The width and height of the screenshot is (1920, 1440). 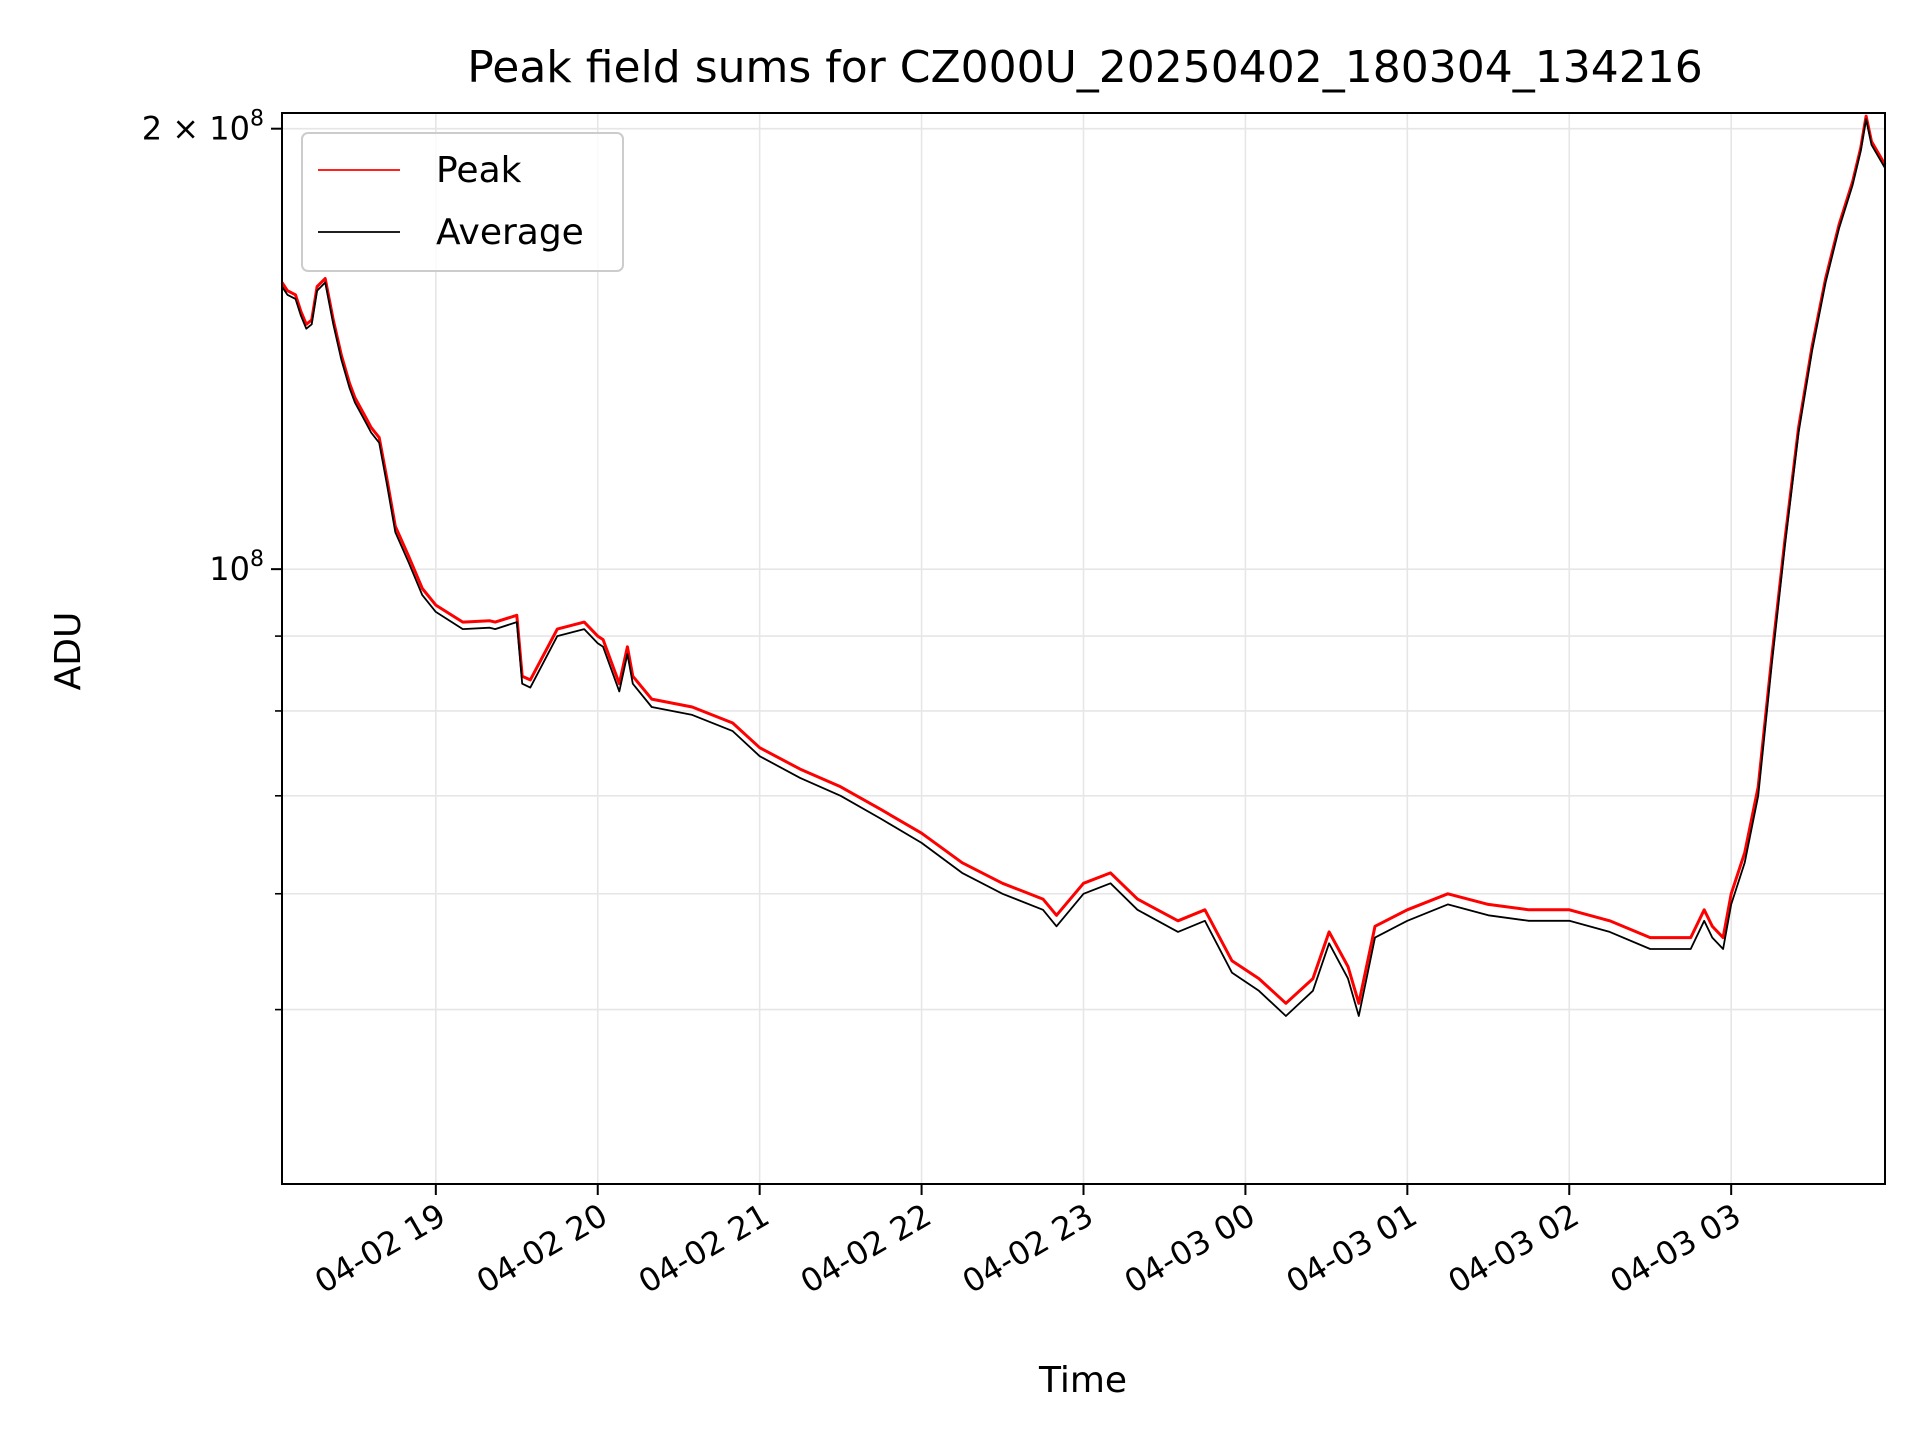 What do you see at coordinates (1082, 1380) in the screenshot?
I see `x-axis-label: Time` at bounding box center [1082, 1380].